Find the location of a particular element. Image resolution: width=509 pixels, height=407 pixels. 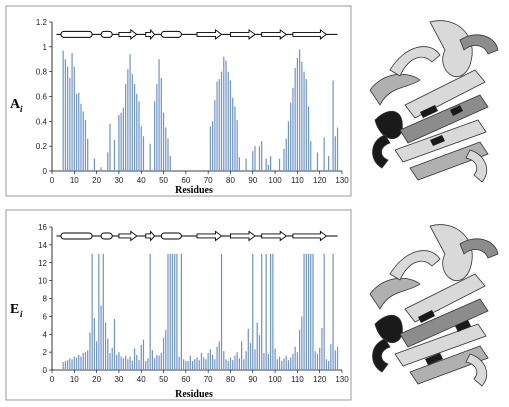

x-tick-label: 80 is located at coordinates (230, 180).